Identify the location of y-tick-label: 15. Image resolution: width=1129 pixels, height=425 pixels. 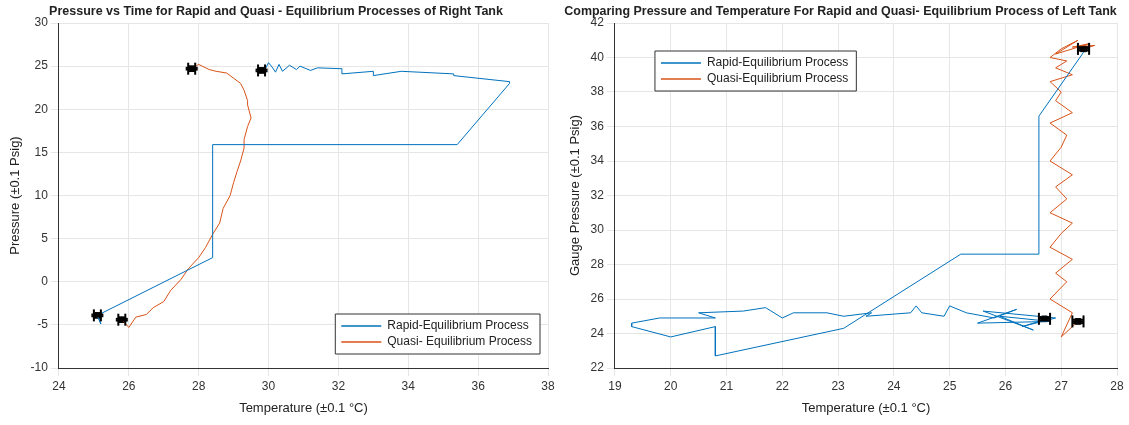
(41, 151).